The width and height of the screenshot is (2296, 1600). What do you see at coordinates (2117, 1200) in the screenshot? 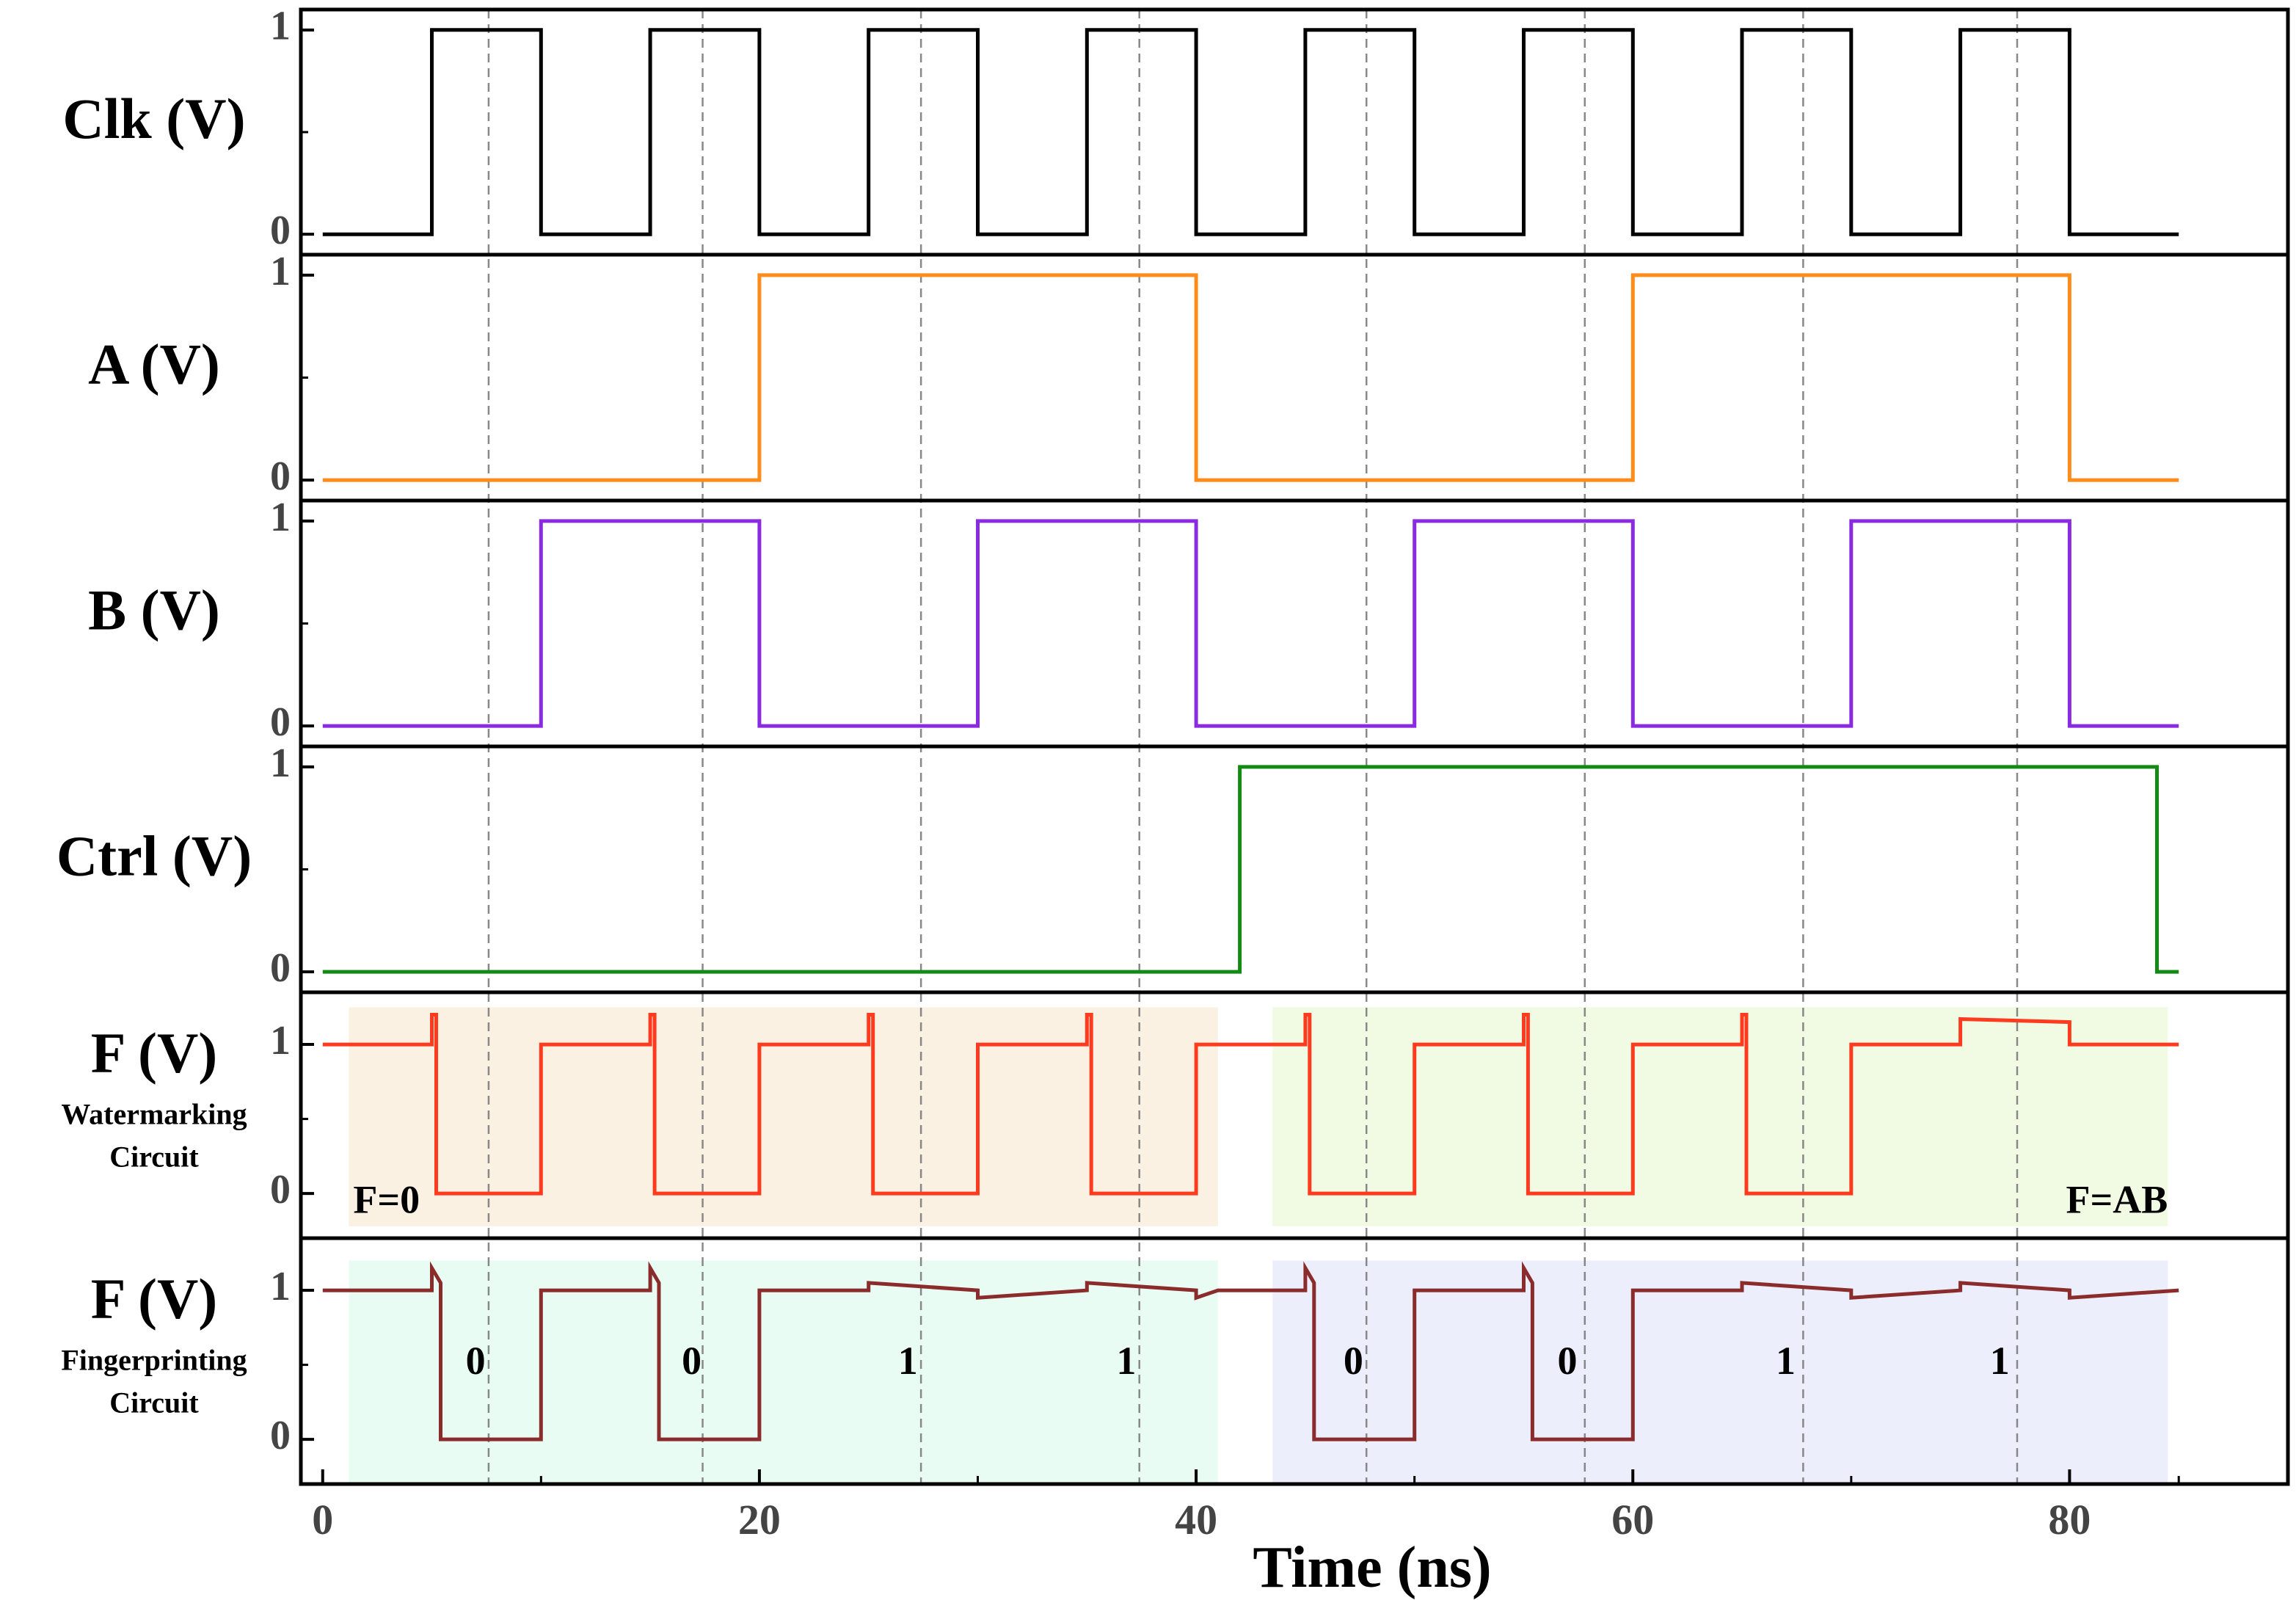
I see `panel-annotation-4-1: F=AB` at bounding box center [2117, 1200].